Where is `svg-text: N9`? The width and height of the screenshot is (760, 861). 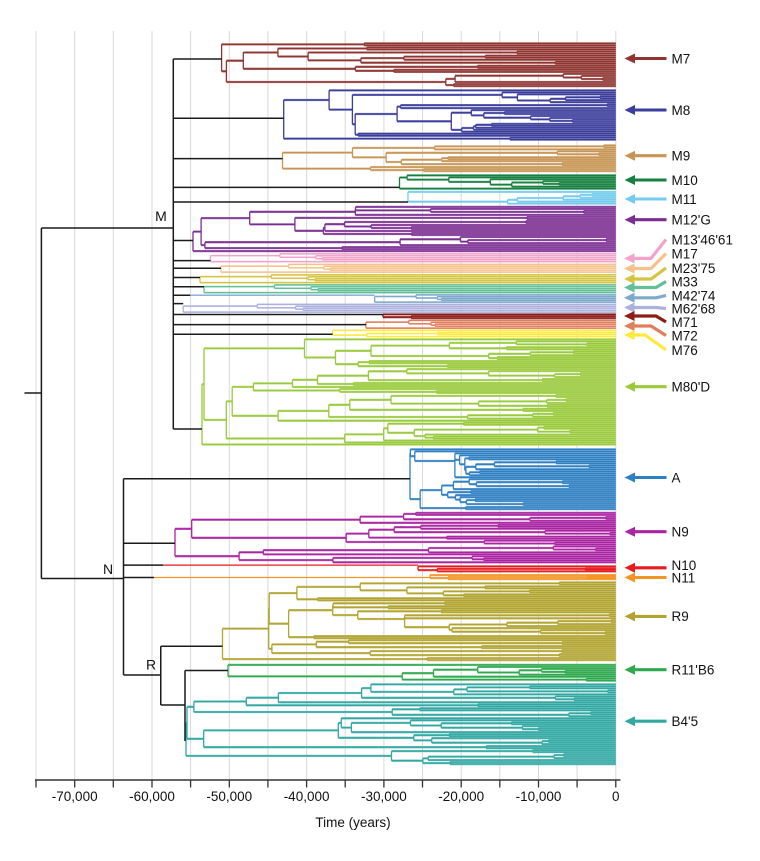 svg-text: N9 is located at coordinates (680, 532).